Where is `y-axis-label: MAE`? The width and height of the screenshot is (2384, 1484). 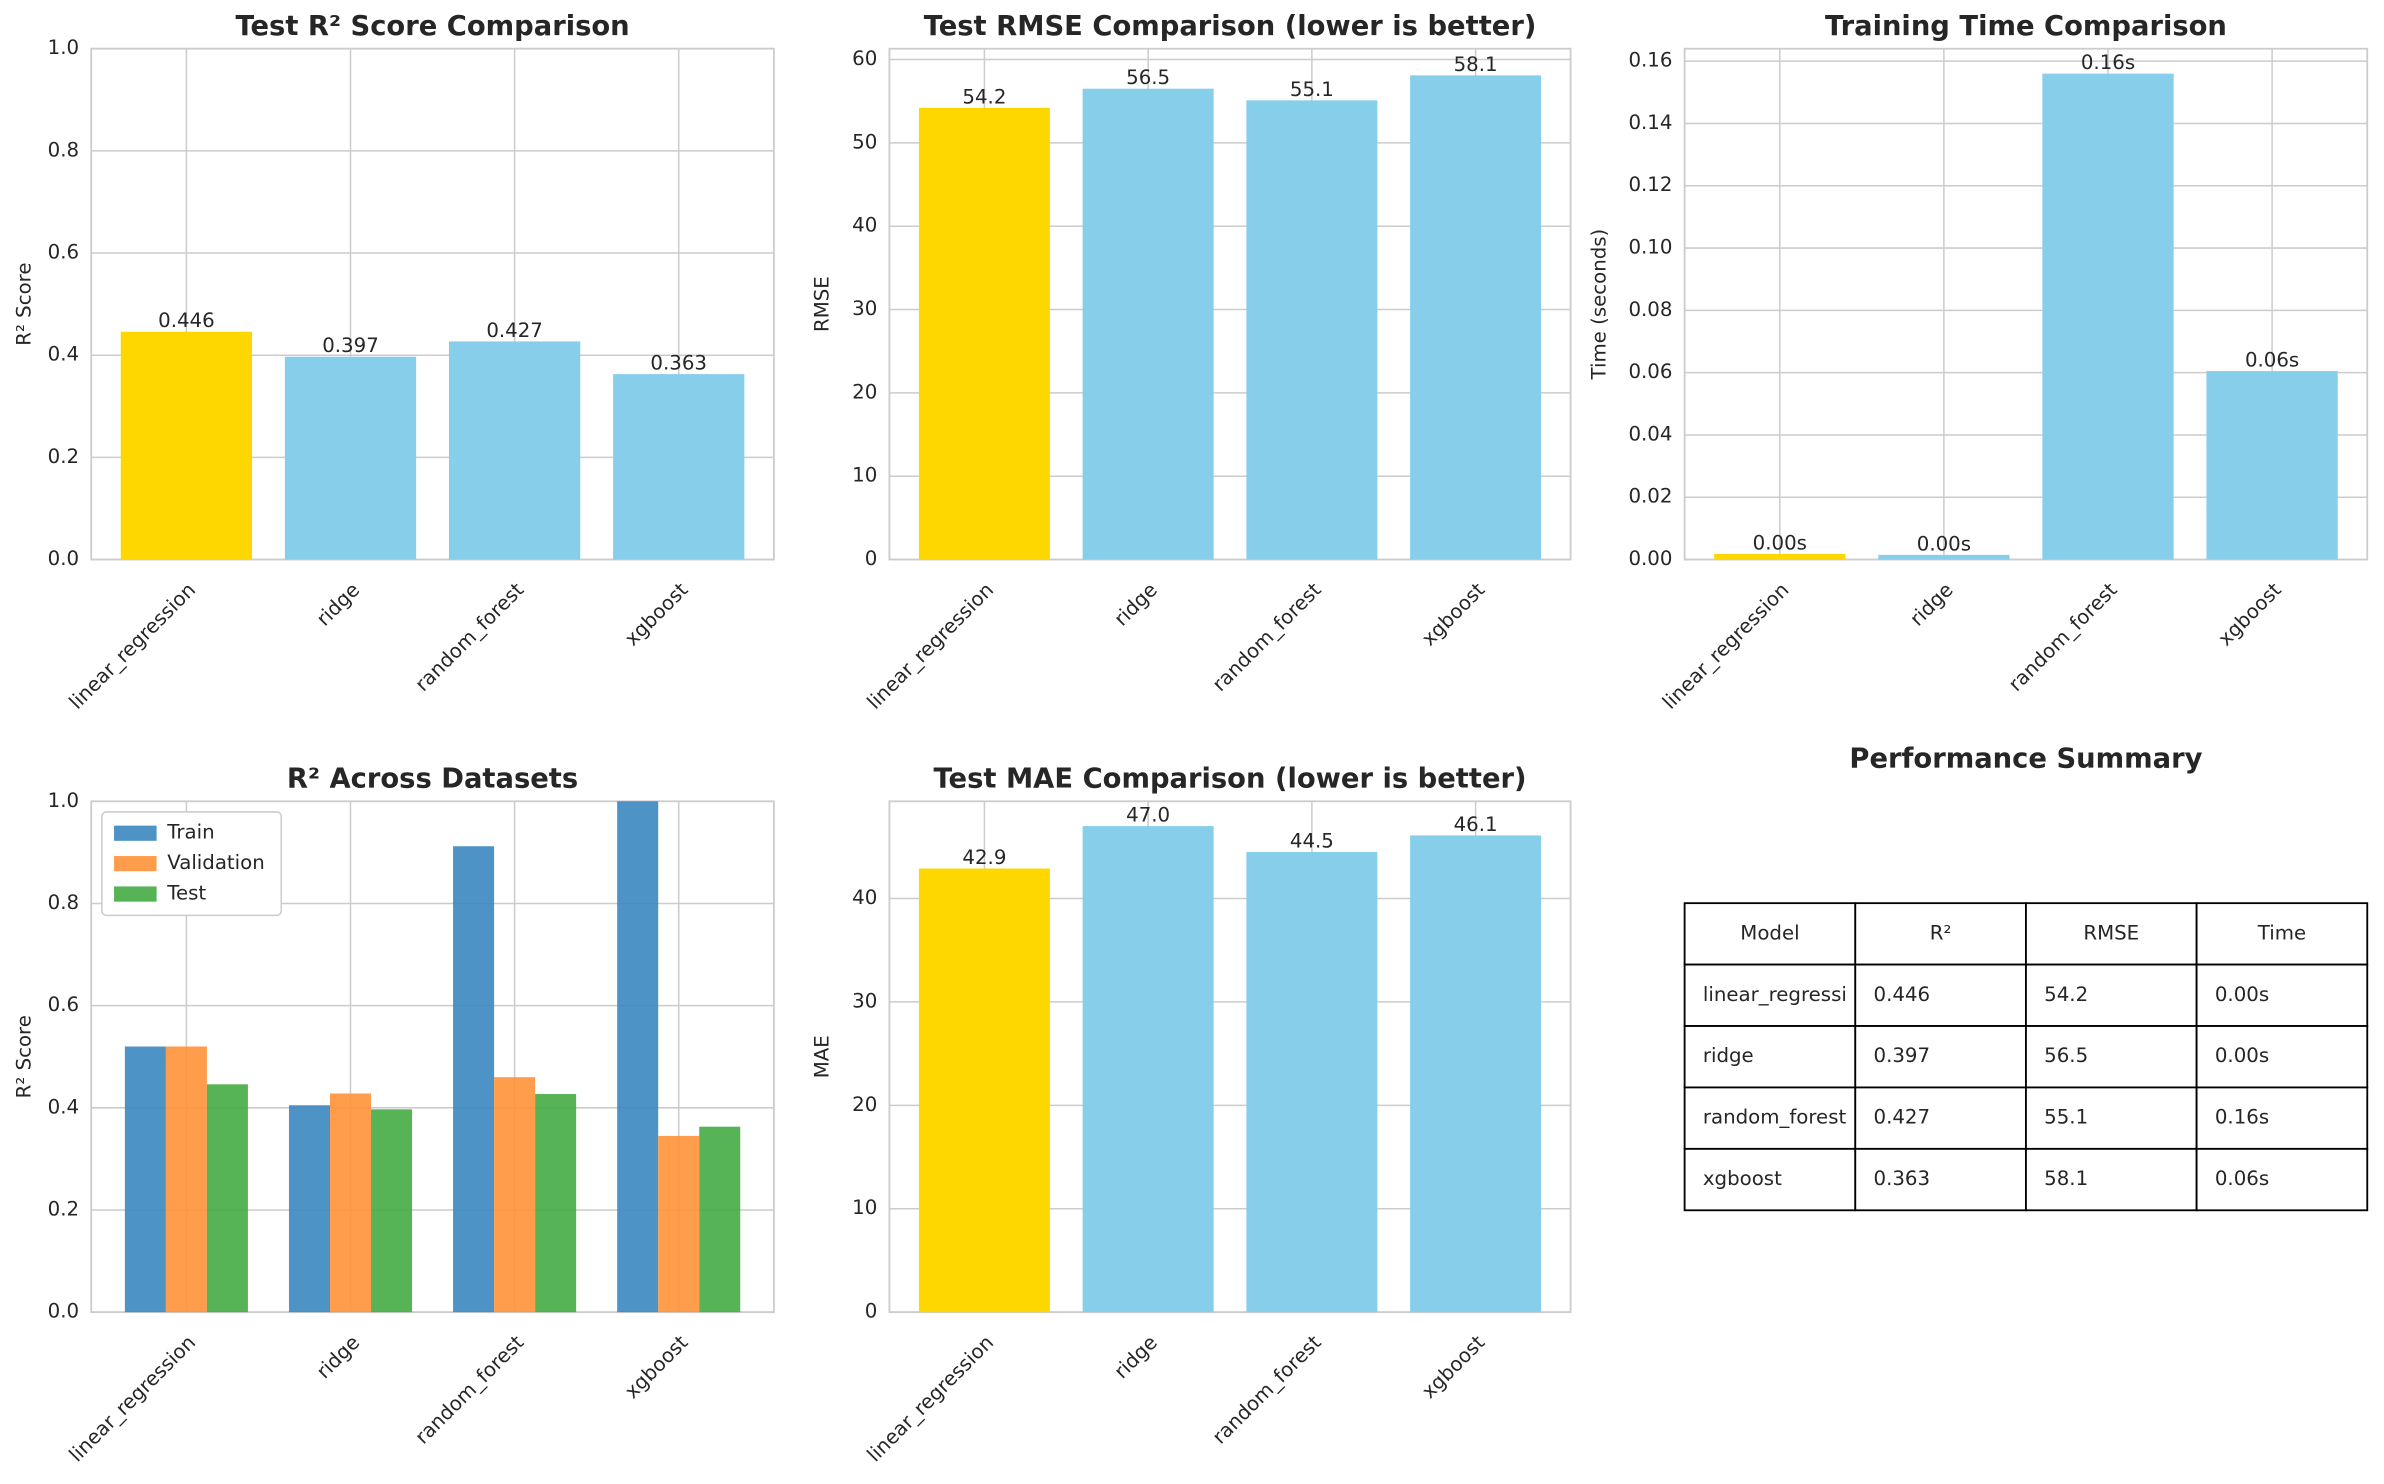
y-axis-label: MAE is located at coordinates (822, 1056).